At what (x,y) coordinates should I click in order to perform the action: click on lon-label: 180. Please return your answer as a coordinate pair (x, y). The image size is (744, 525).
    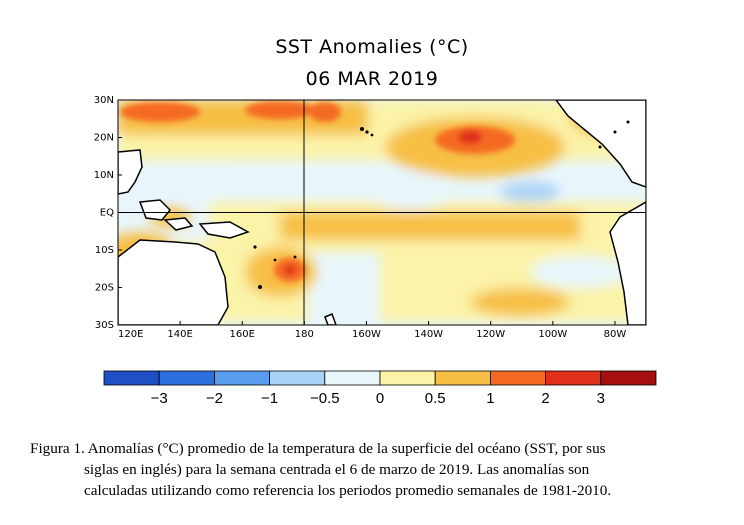
    Looking at the image, I should click on (304, 334).